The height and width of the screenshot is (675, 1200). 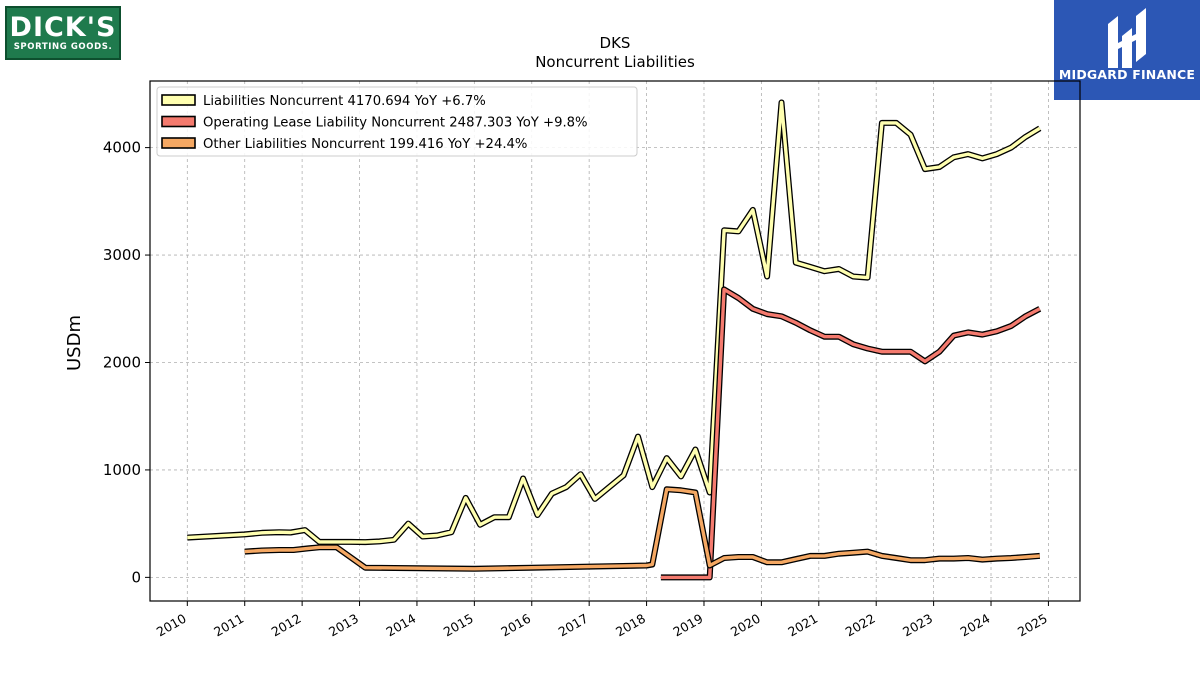 What do you see at coordinates (122, 470) in the screenshot?
I see `y-tick-label: 1000` at bounding box center [122, 470].